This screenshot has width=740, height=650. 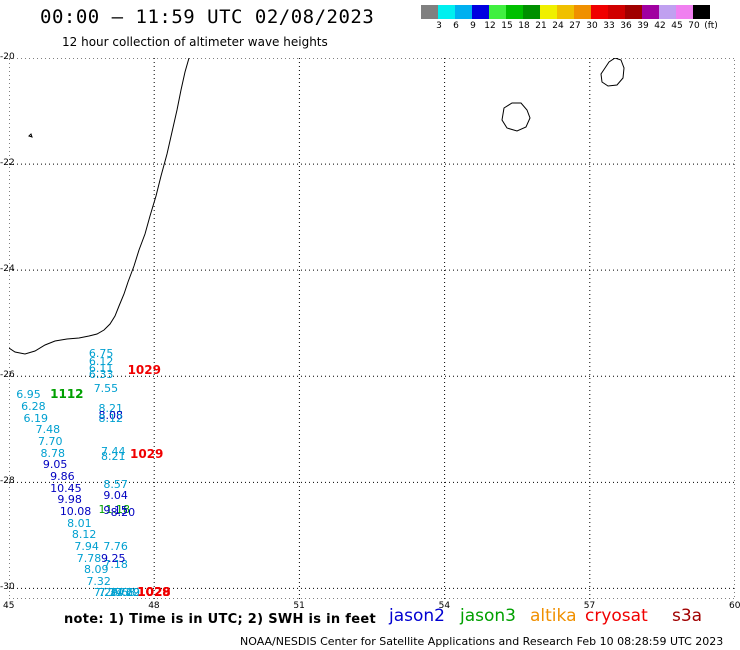 What do you see at coordinates (50, 441) in the screenshot?
I see `wave-height-label: 7.70` at bounding box center [50, 441].